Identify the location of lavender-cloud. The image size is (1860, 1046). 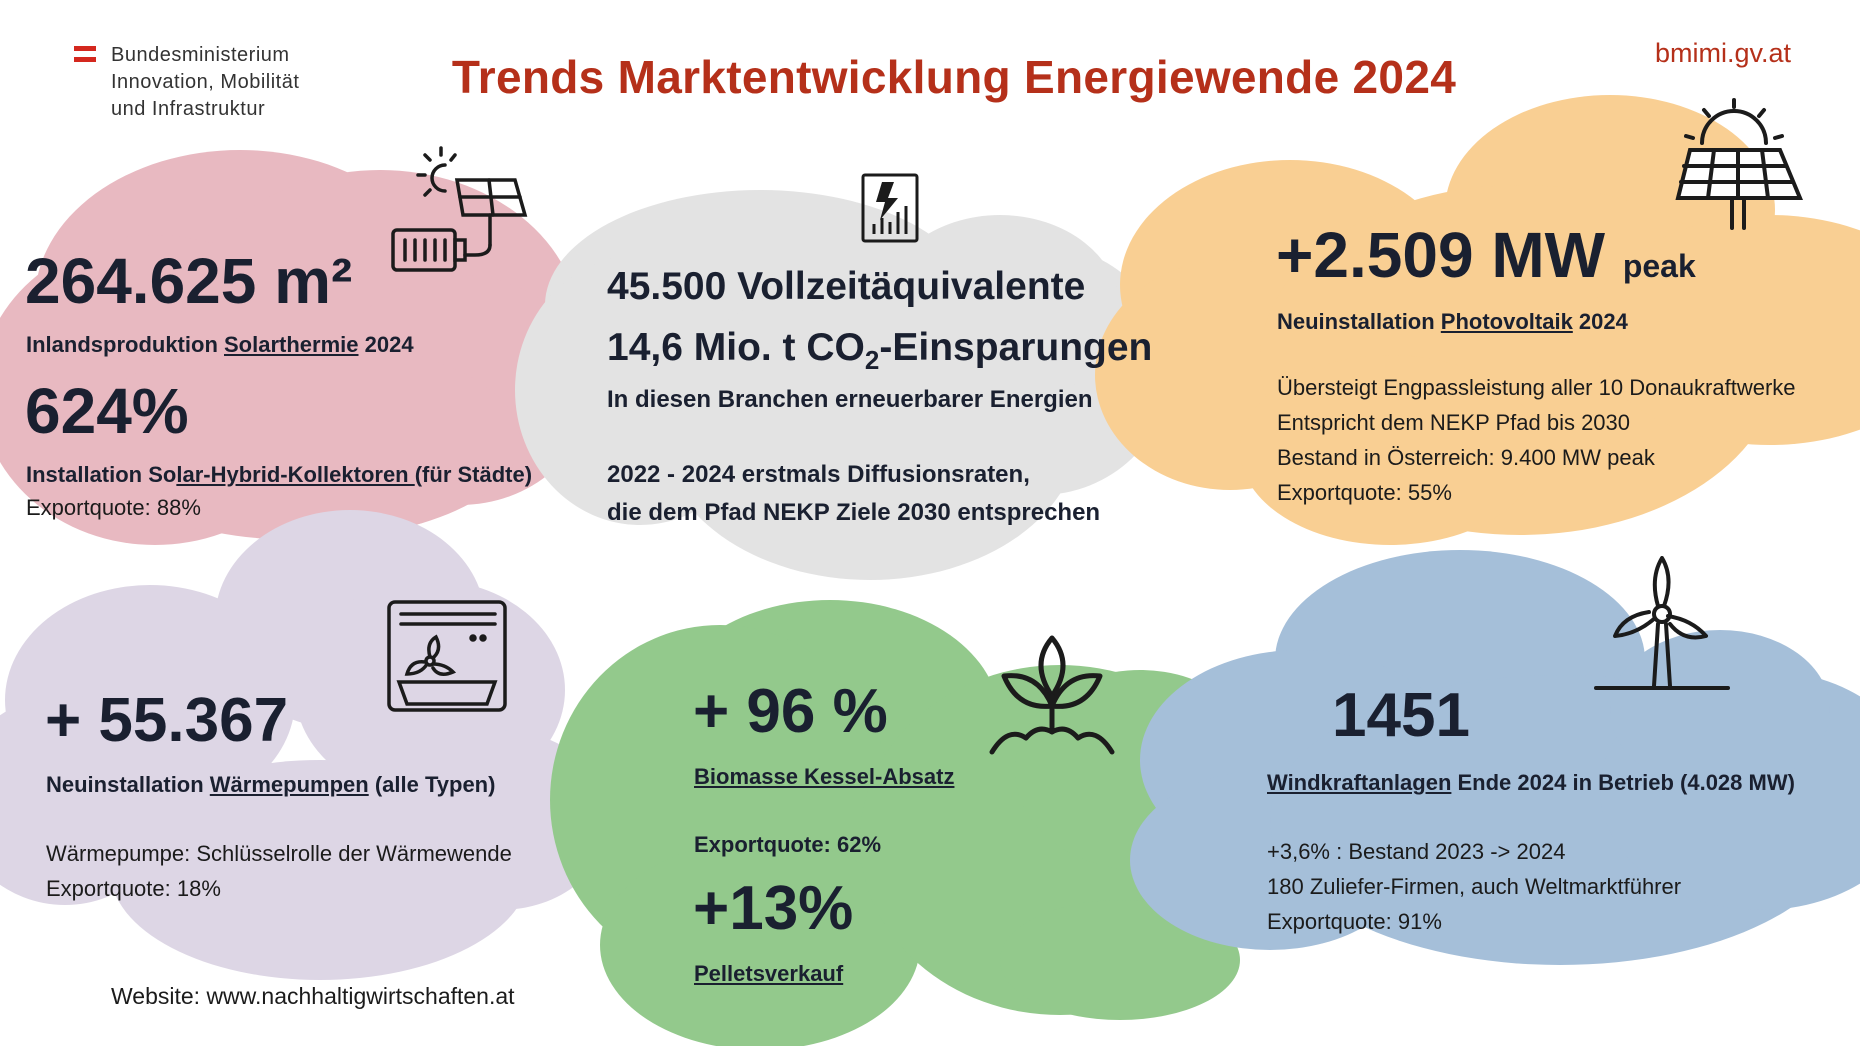
(305, 745).